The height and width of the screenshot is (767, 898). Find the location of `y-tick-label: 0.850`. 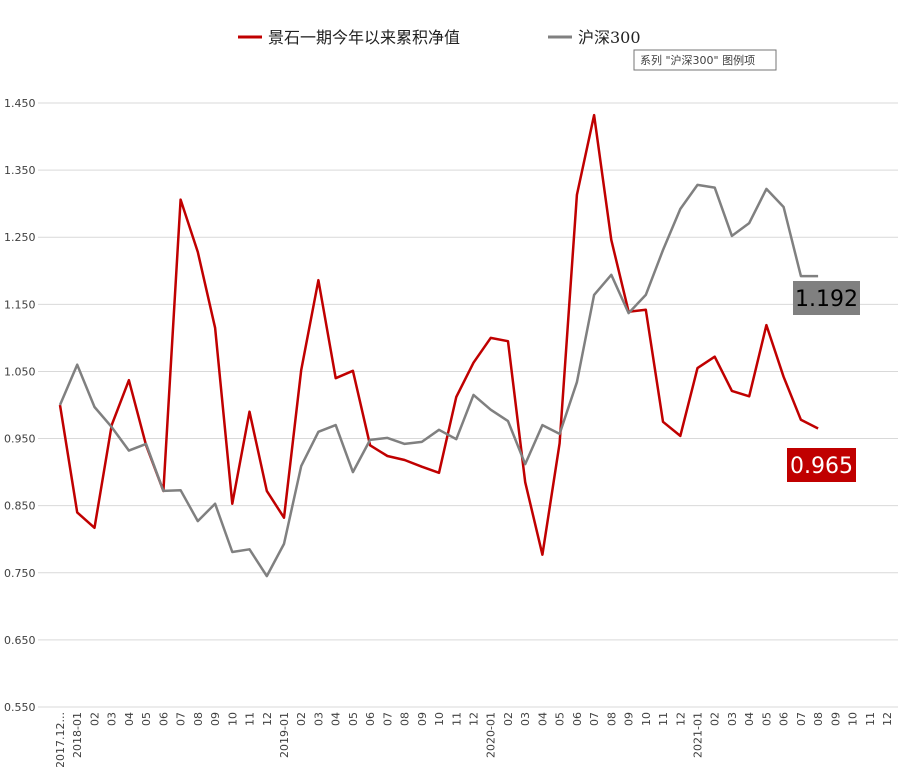

y-tick-label: 0.850 is located at coordinates (20, 506).